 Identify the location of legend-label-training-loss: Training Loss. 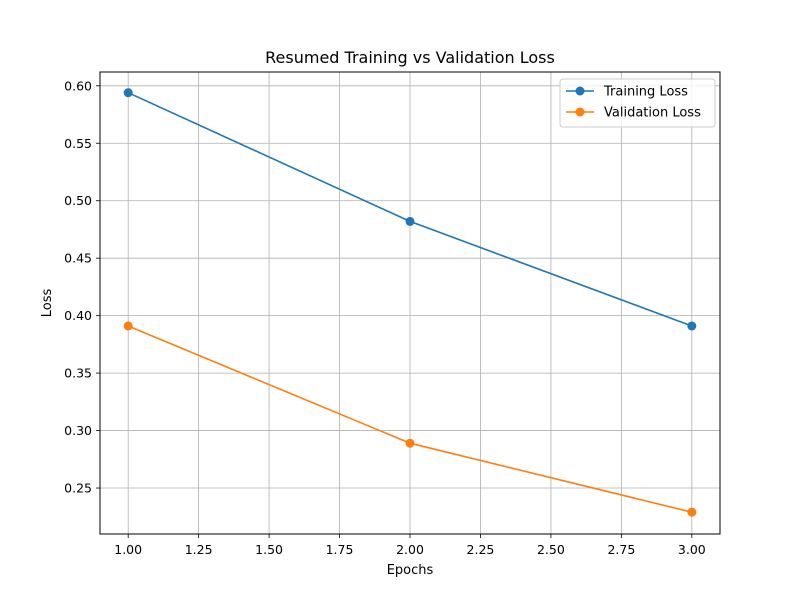
(645, 92).